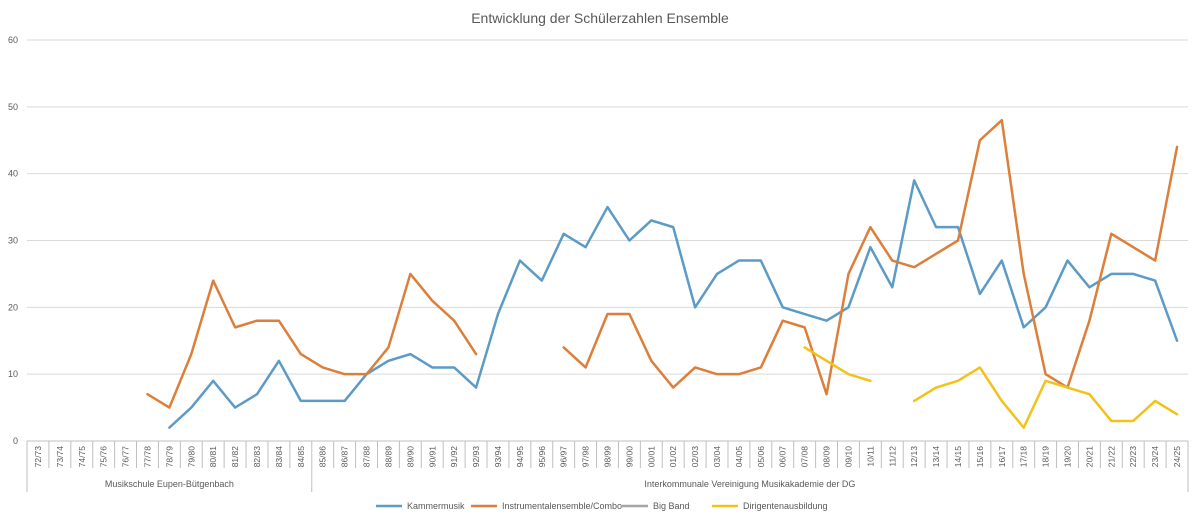  I want to click on x-tick-label: 96/97, so click(564, 457).